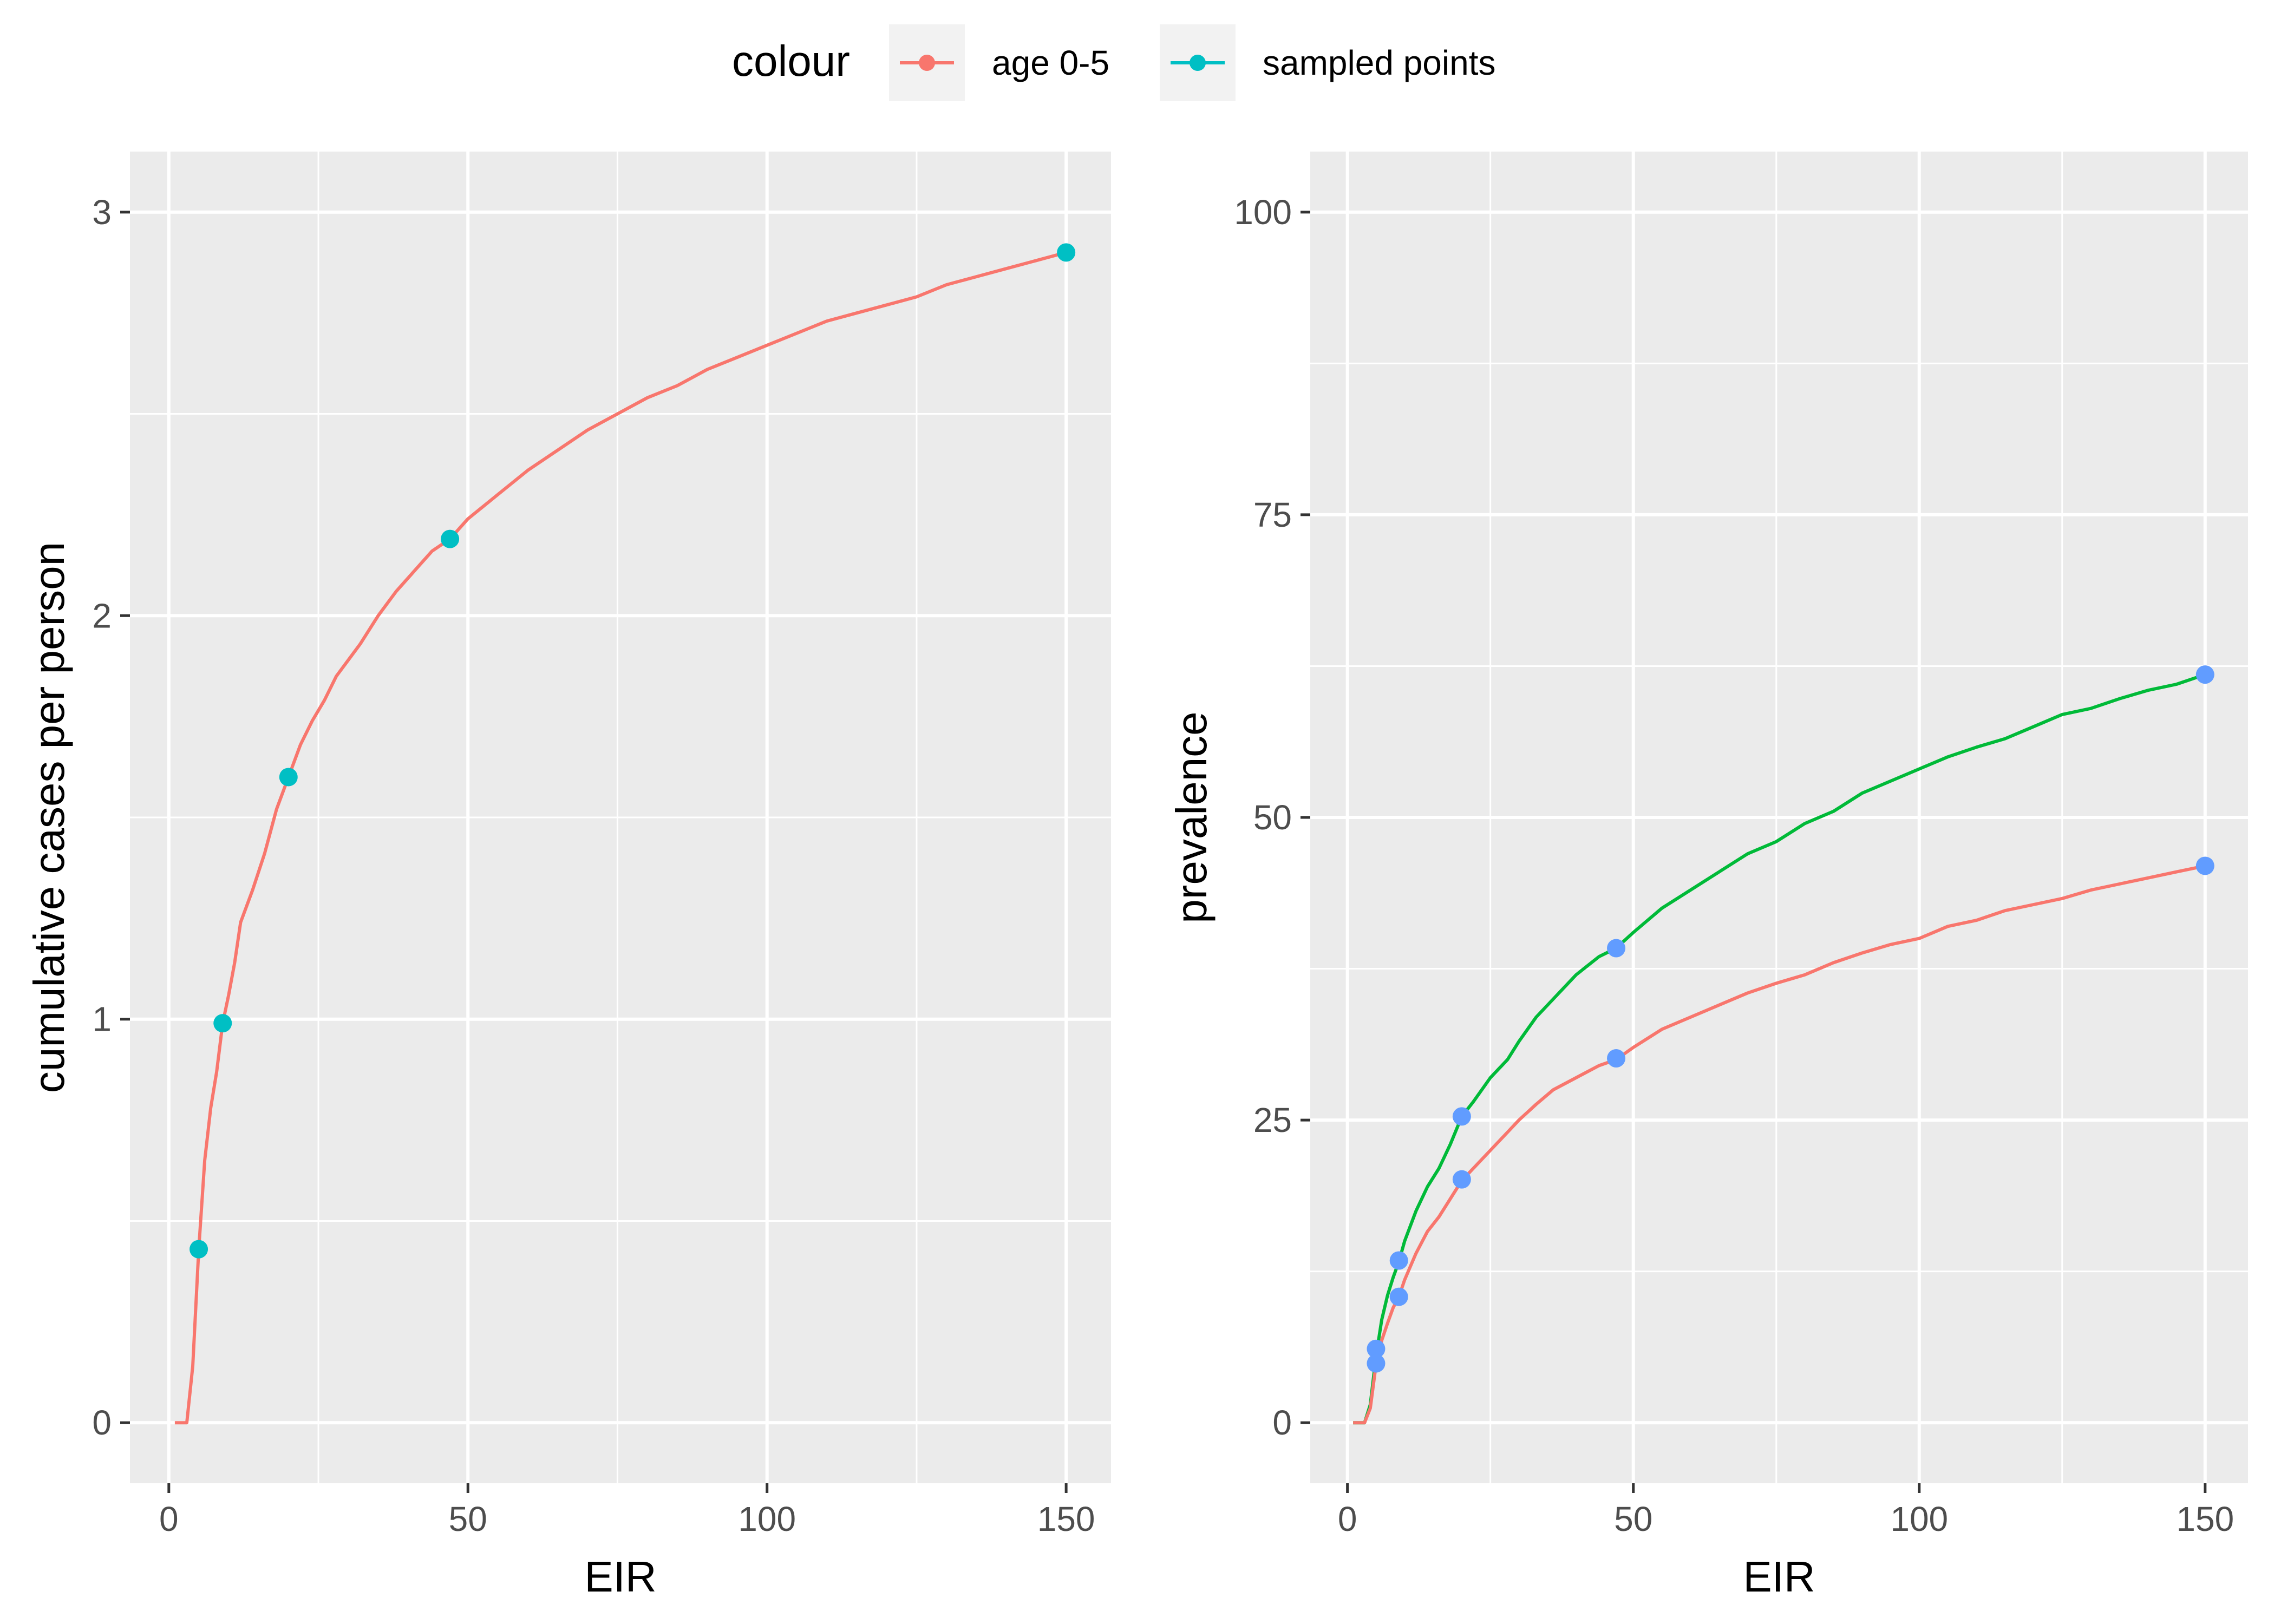 This screenshot has width=2274, height=1624. What do you see at coordinates (102, 615) in the screenshot?
I see `y-tick-label: 2` at bounding box center [102, 615].